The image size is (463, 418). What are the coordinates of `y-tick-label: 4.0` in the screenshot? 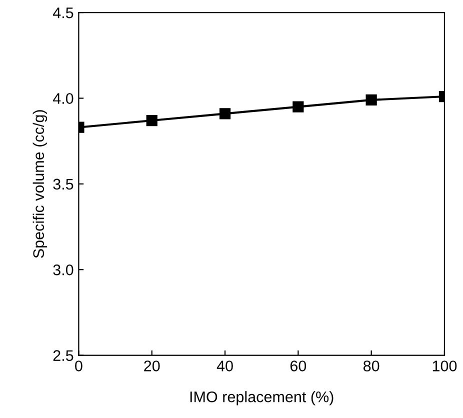 It's located at (63, 98).